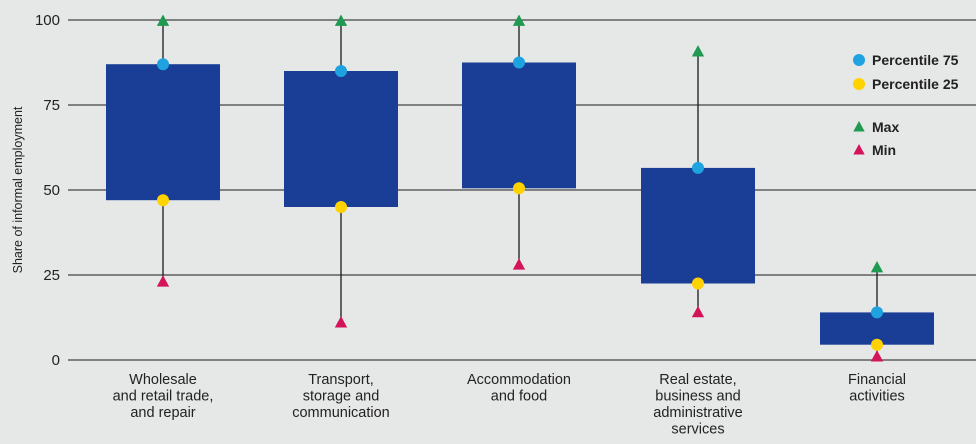 Image resolution: width=976 pixels, height=444 pixels. Describe the element at coordinates (877, 380) in the screenshot. I see `category-label-line: Financial` at that location.